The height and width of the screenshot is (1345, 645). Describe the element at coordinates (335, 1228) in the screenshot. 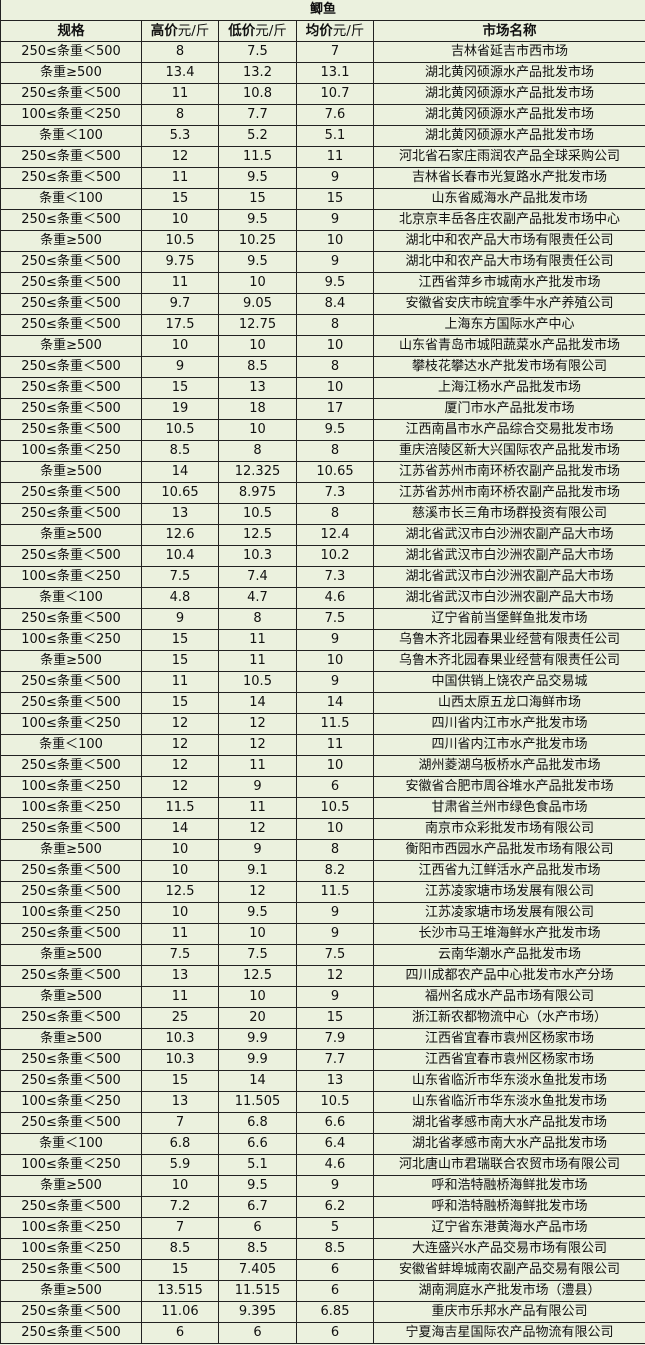

I see `cell-avg-price: 5` at that location.